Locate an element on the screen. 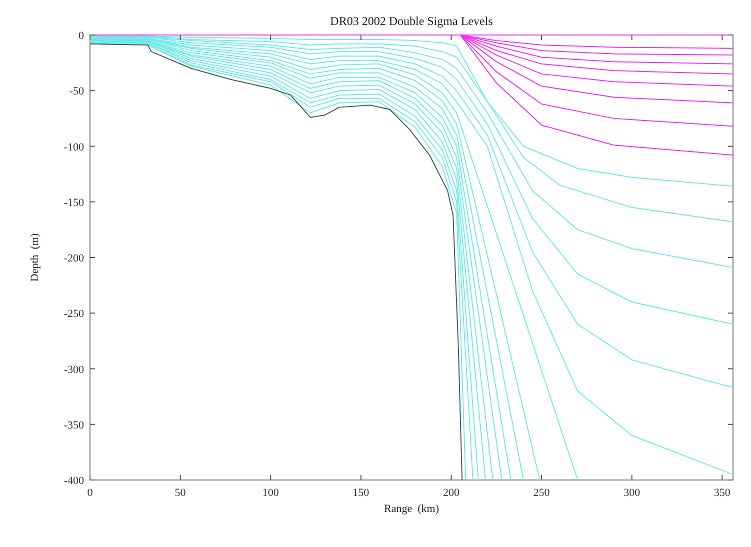 The image size is (751, 547). x-tick-label: 50 is located at coordinates (180, 493).